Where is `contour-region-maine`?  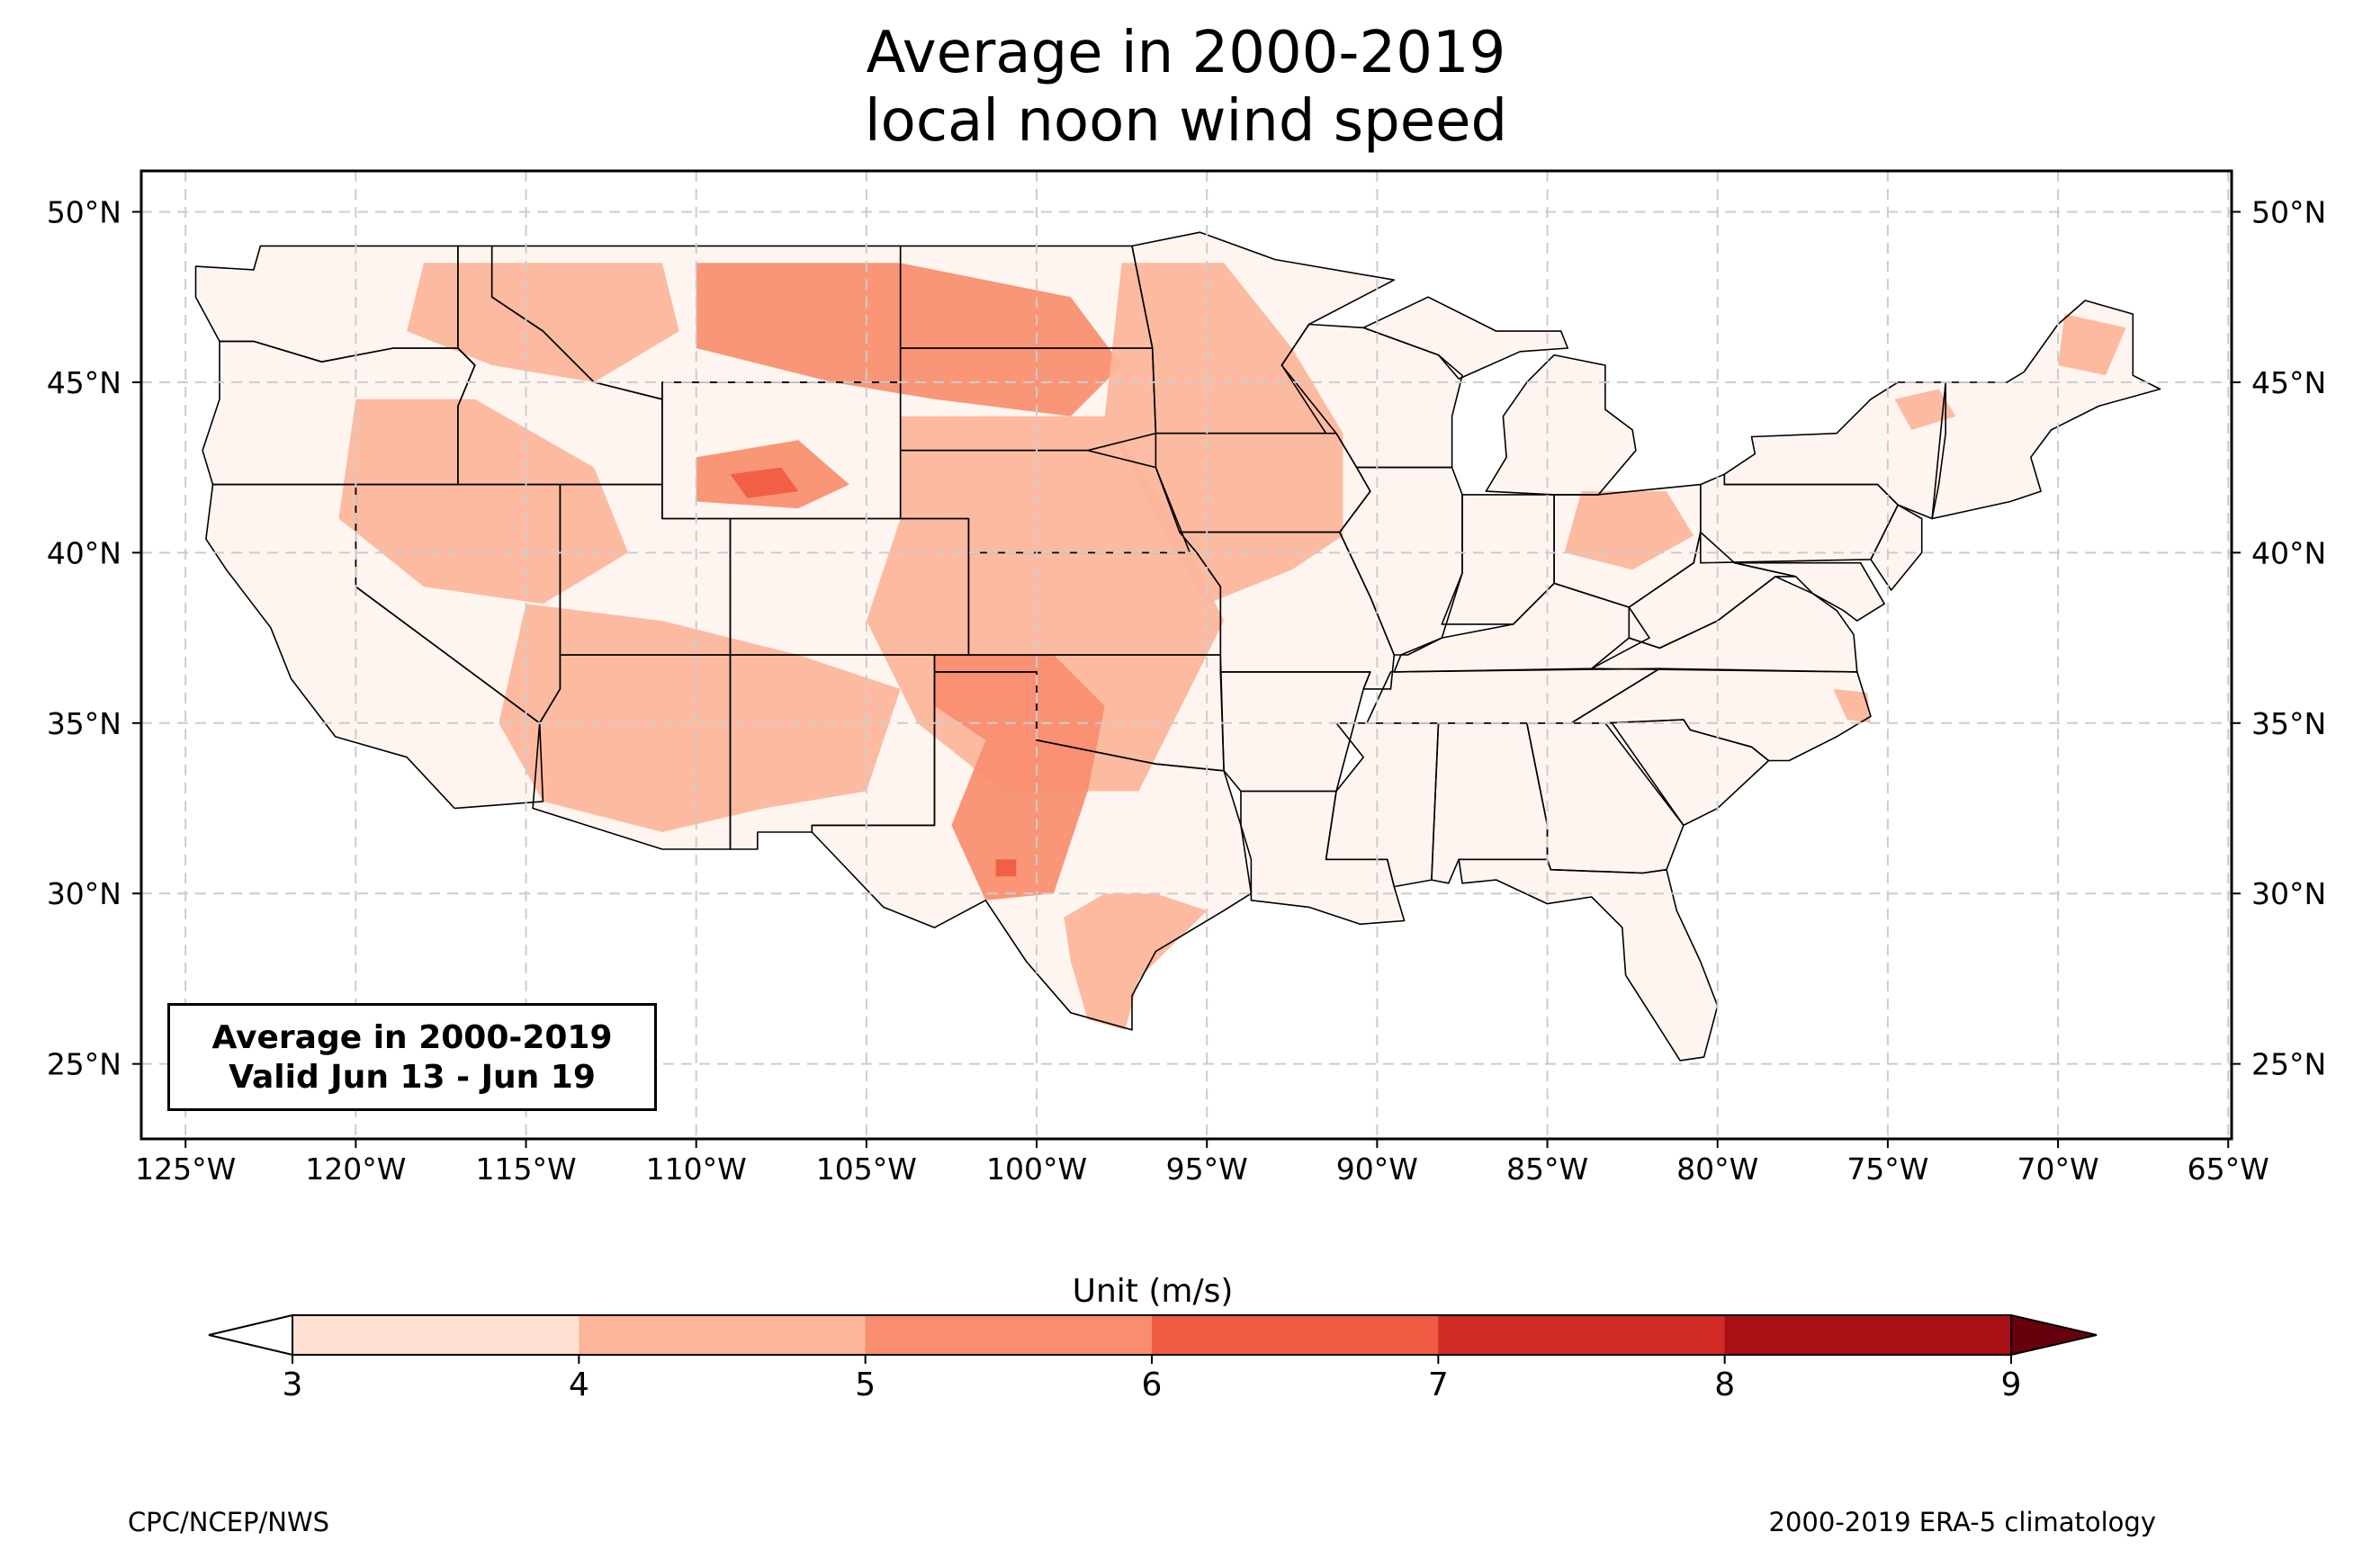
contour-region-maine is located at coordinates (2092, 345).